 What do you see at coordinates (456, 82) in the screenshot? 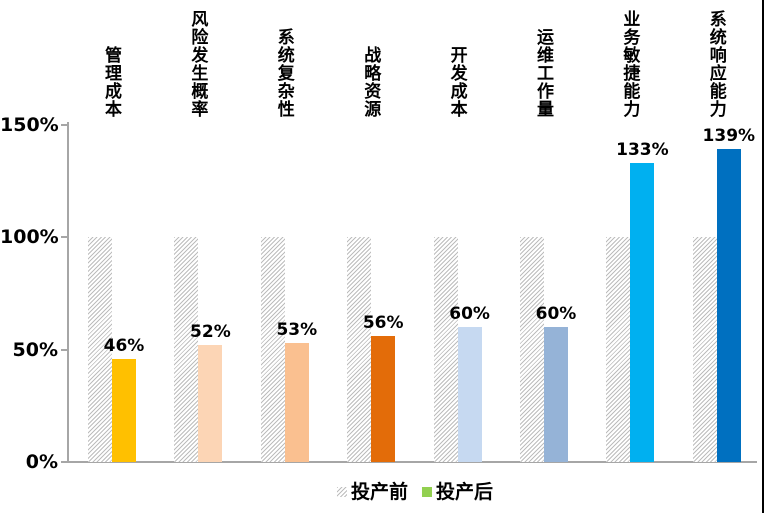
I see `category-label-4: 开发成本` at bounding box center [456, 82].